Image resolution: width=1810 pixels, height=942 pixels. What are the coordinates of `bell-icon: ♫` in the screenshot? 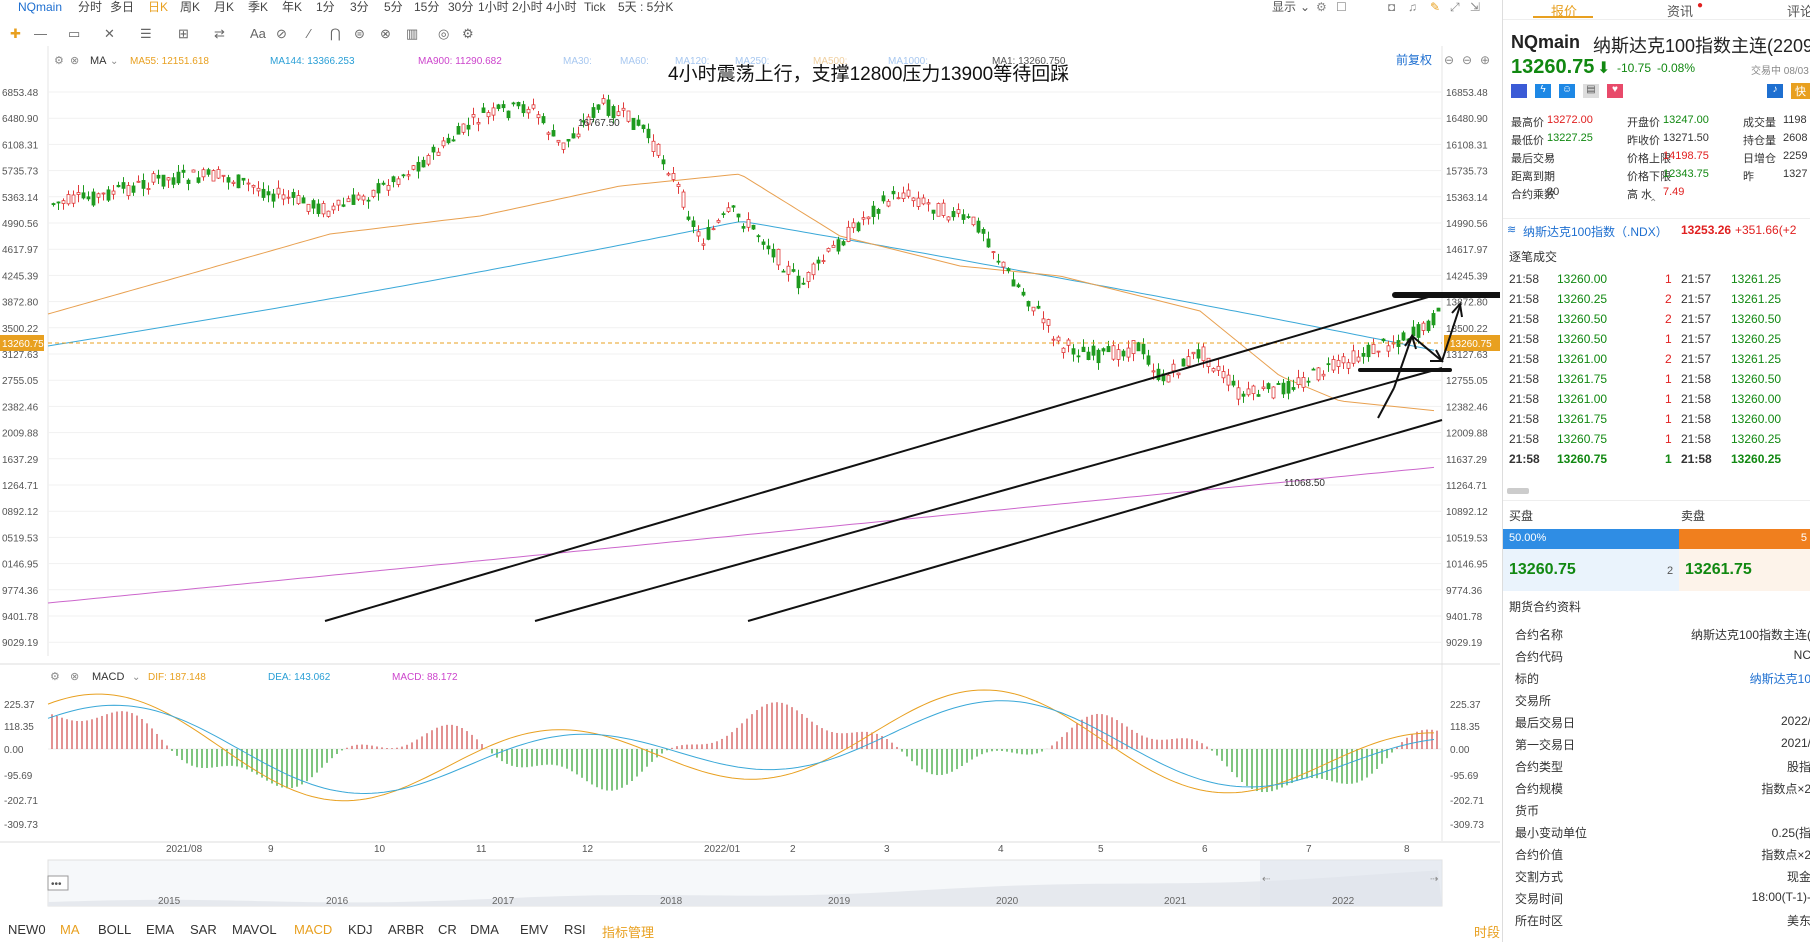 It's located at (1412, 7).